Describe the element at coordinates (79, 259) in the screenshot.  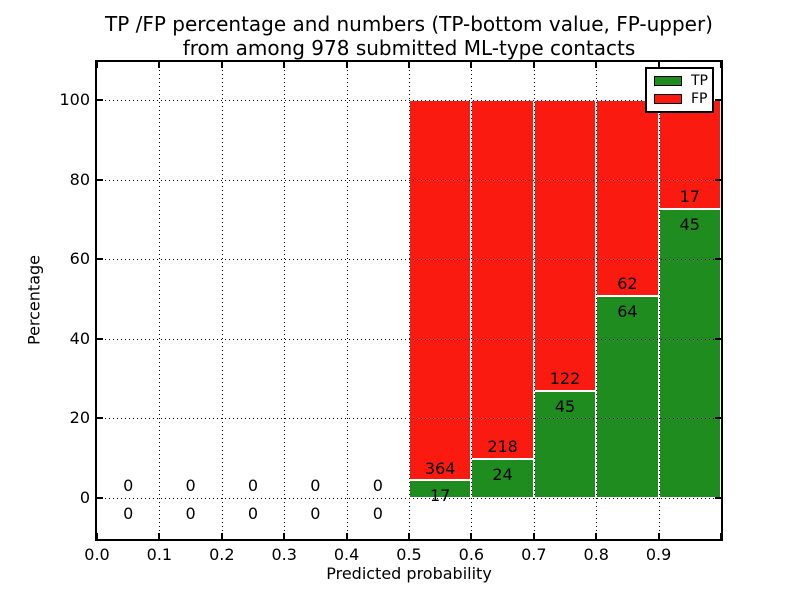
I see `y-tick-label: 60` at that location.